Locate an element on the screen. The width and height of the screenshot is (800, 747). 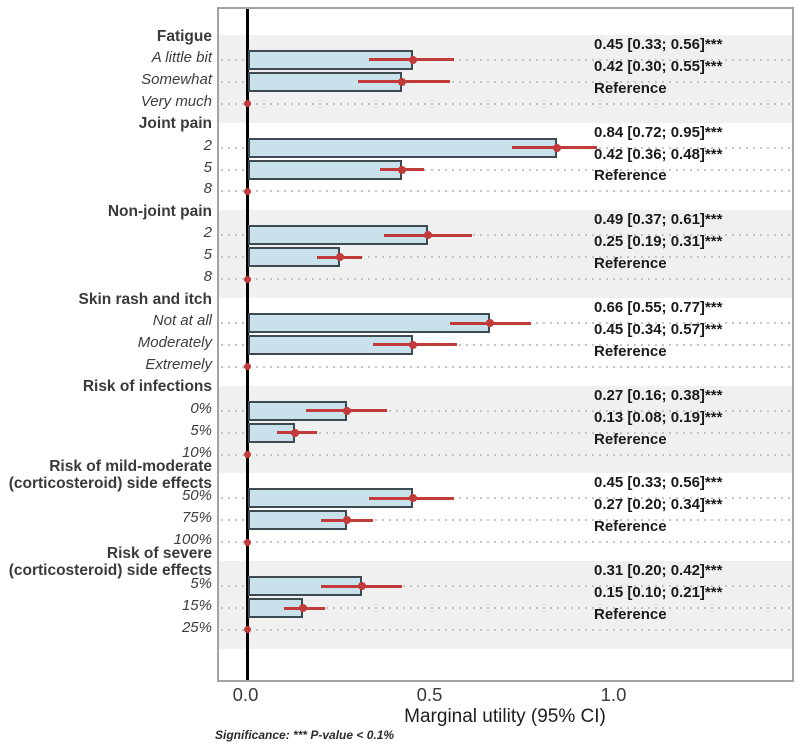
annotation-label: 0.27 [0.16; 0.38]*** is located at coordinates (658, 395).